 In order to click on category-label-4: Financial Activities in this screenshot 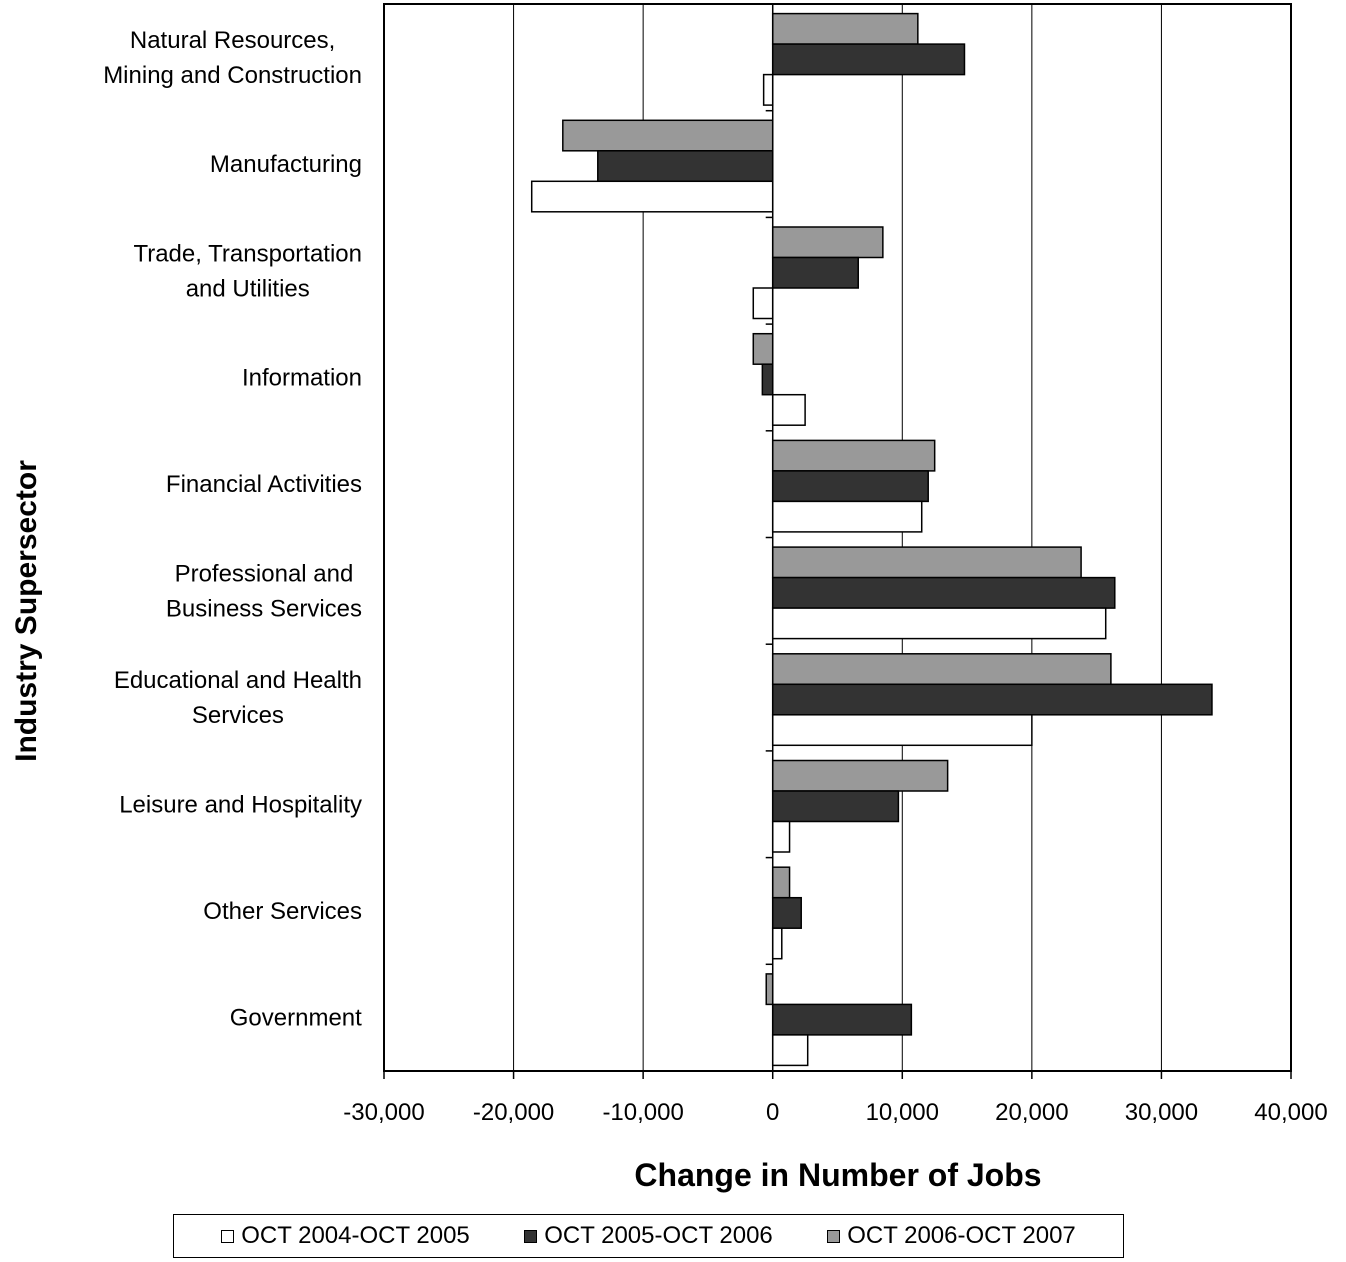, I will do `click(264, 484)`.